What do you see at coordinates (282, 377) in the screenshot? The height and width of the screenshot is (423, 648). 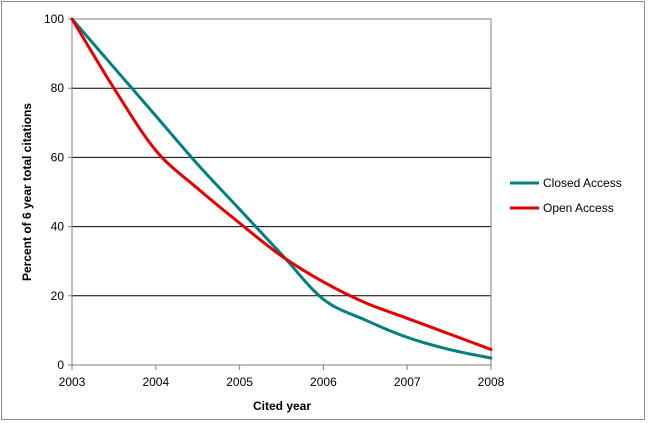 I see `x-axis: 2003 2004 2005 2006 2007 2008` at bounding box center [282, 377].